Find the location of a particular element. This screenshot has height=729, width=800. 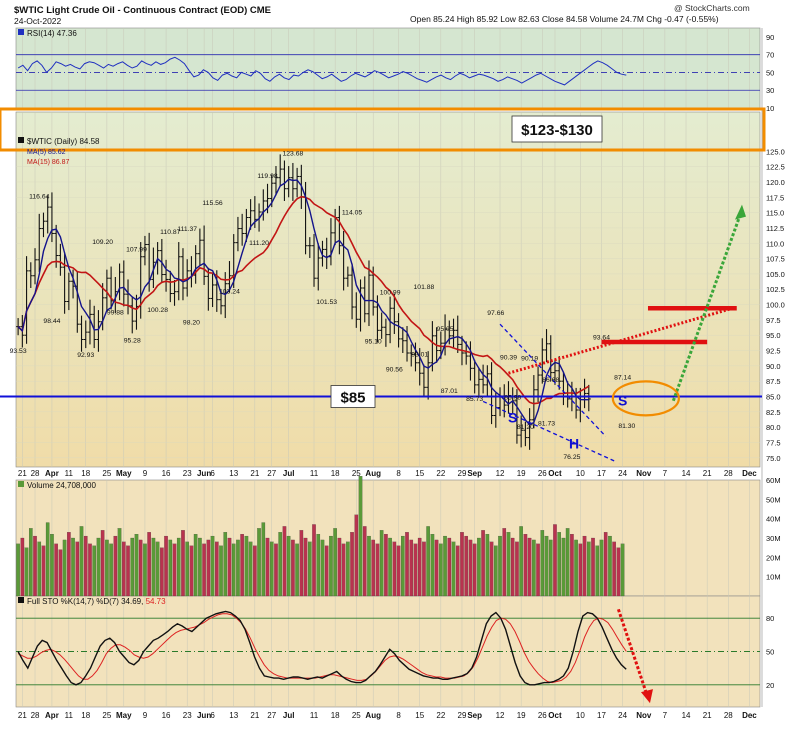

price-annotation: 95.28 is located at coordinates (132, 340).